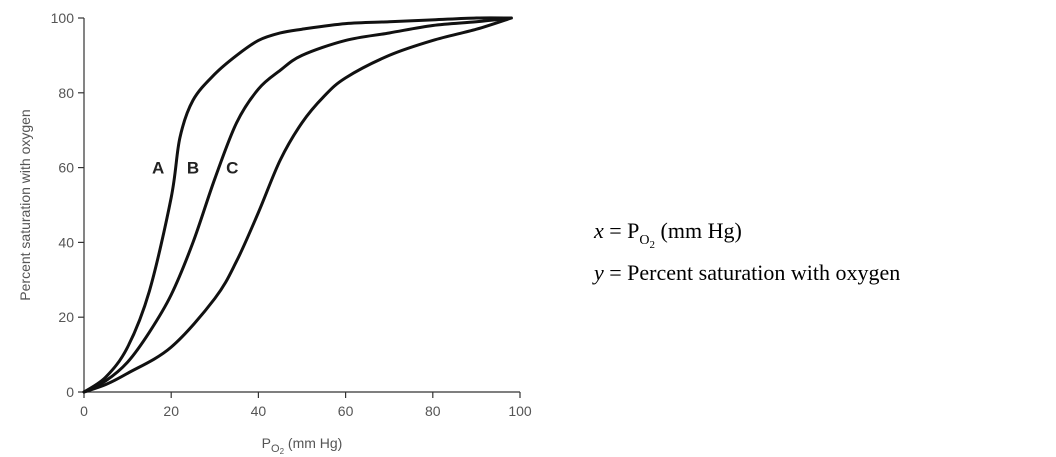 This screenshot has height=457, width=1056. What do you see at coordinates (520, 411) in the screenshot?
I see `x-tick-label: 100` at bounding box center [520, 411].